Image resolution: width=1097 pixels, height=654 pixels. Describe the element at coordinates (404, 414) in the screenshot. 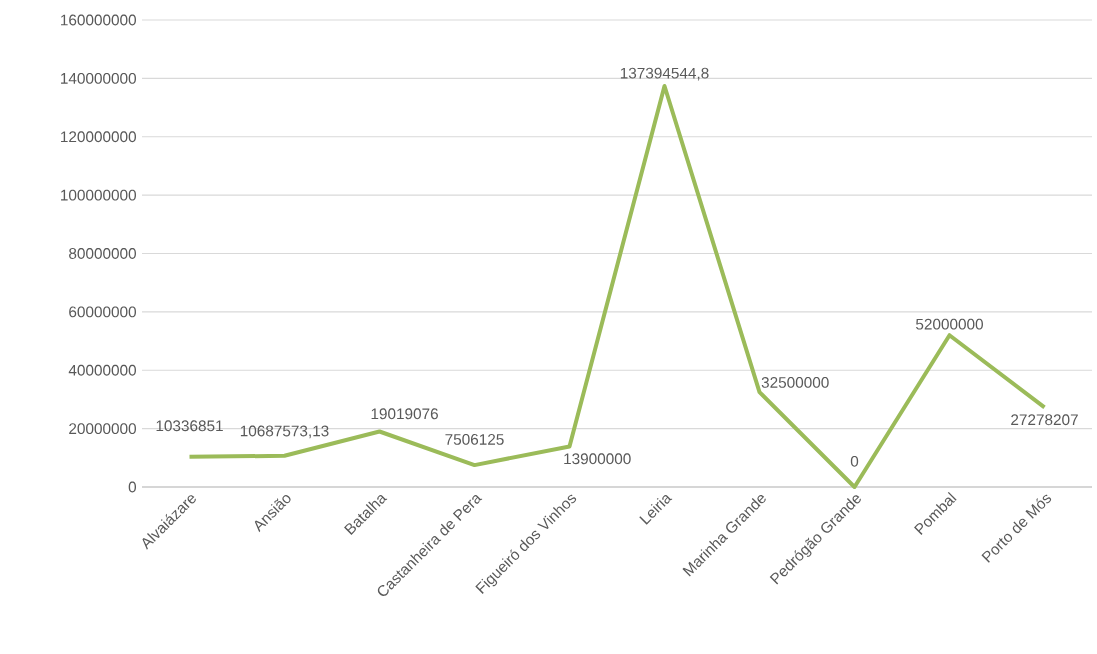

I see `data-label: 19019076` at that location.